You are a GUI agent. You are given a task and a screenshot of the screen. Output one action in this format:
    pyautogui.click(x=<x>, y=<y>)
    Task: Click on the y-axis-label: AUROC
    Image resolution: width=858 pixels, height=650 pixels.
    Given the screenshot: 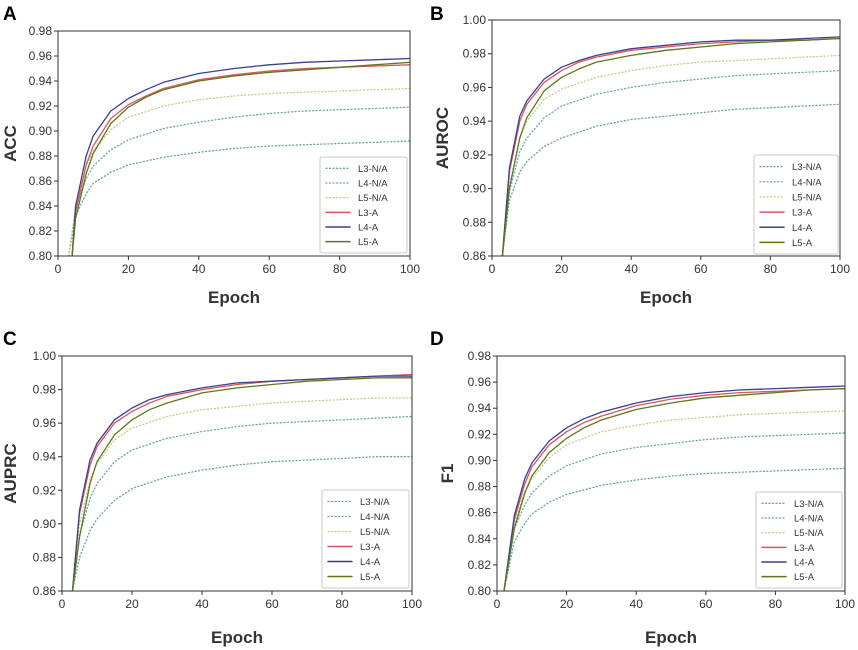 What is the action you would take?
    pyautogui.click(x=442, y=138)
    